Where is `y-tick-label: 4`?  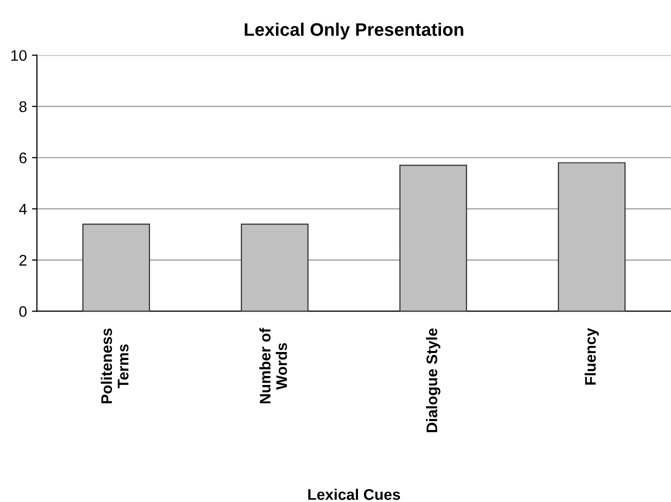 y-tick-label: 4 is located at coordinates (23, 209).